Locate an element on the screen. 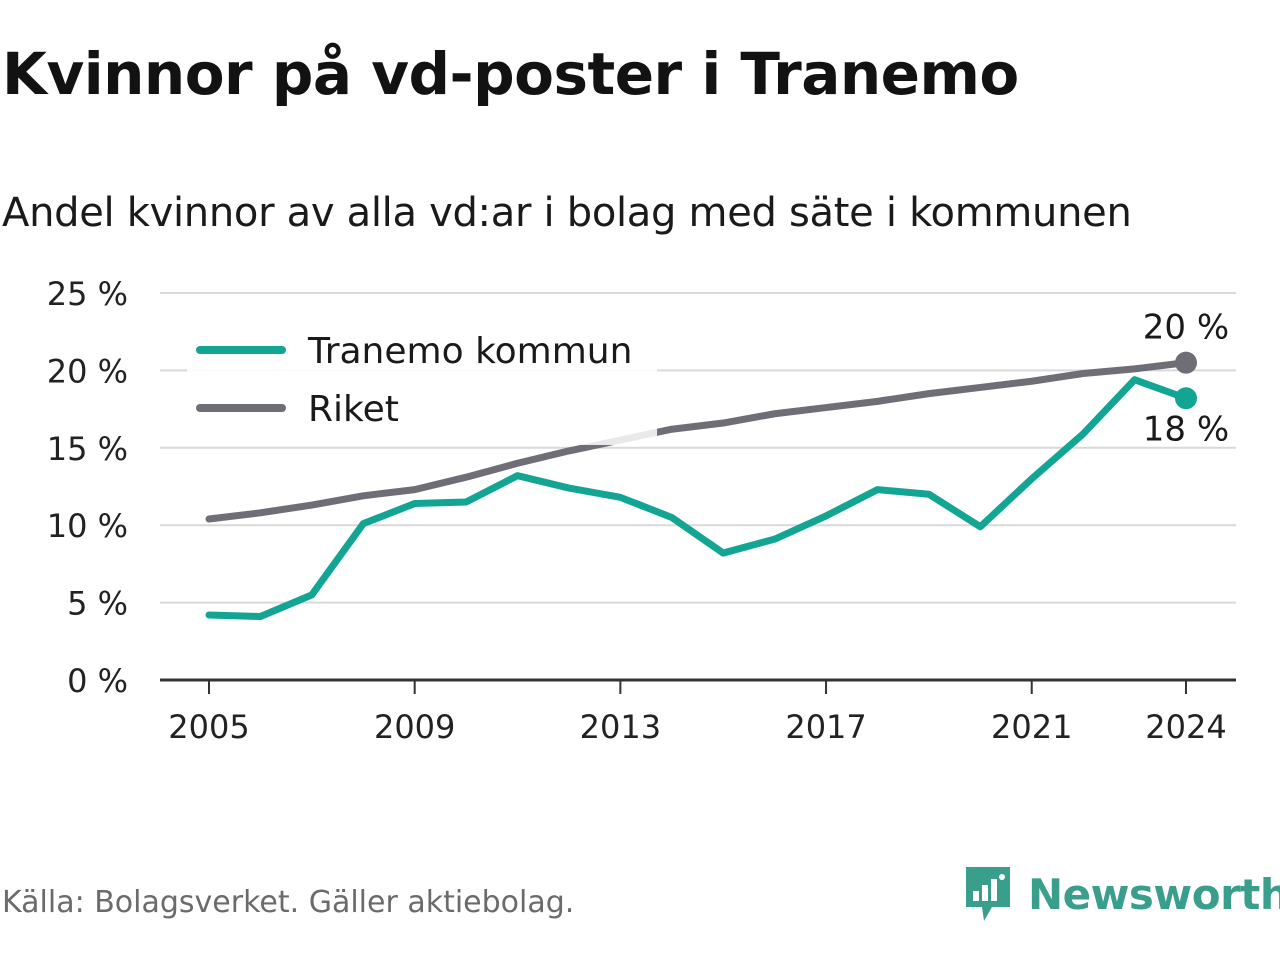  x-axis: 2005 2009 2013 2017 2021 2024 is located at coordinates (698, 712).